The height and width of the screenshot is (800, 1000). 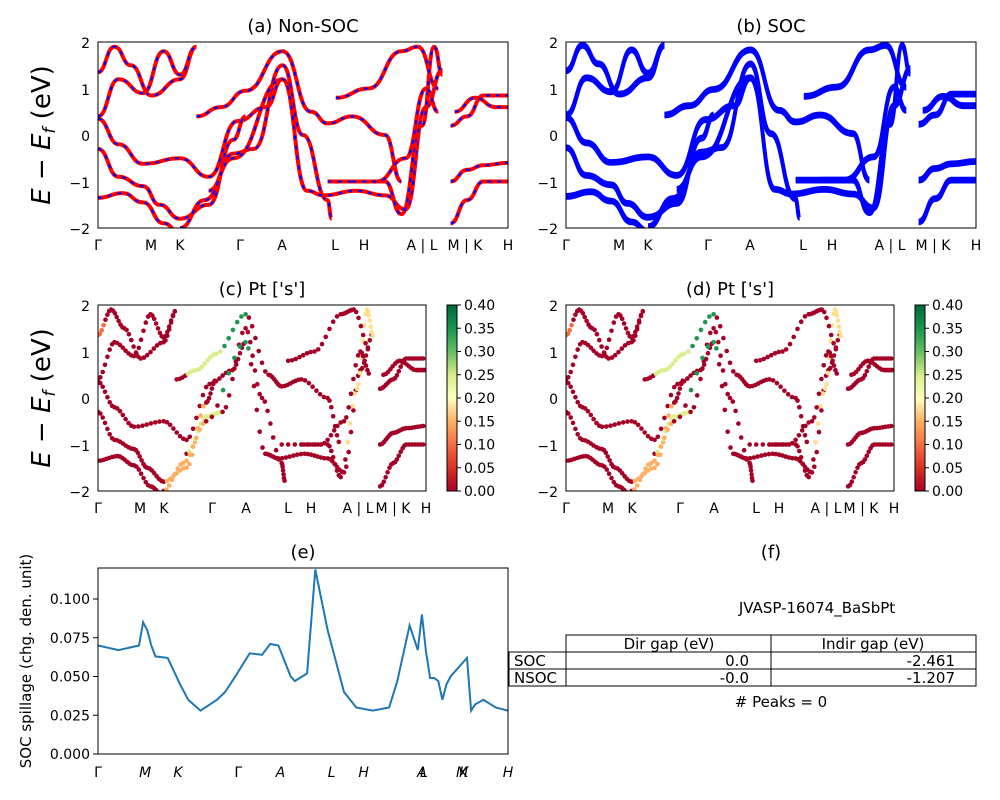 What do you see at coordinates (742, 660) in the screenshot?
I see `gap-table` at bounding box center [742, 660].